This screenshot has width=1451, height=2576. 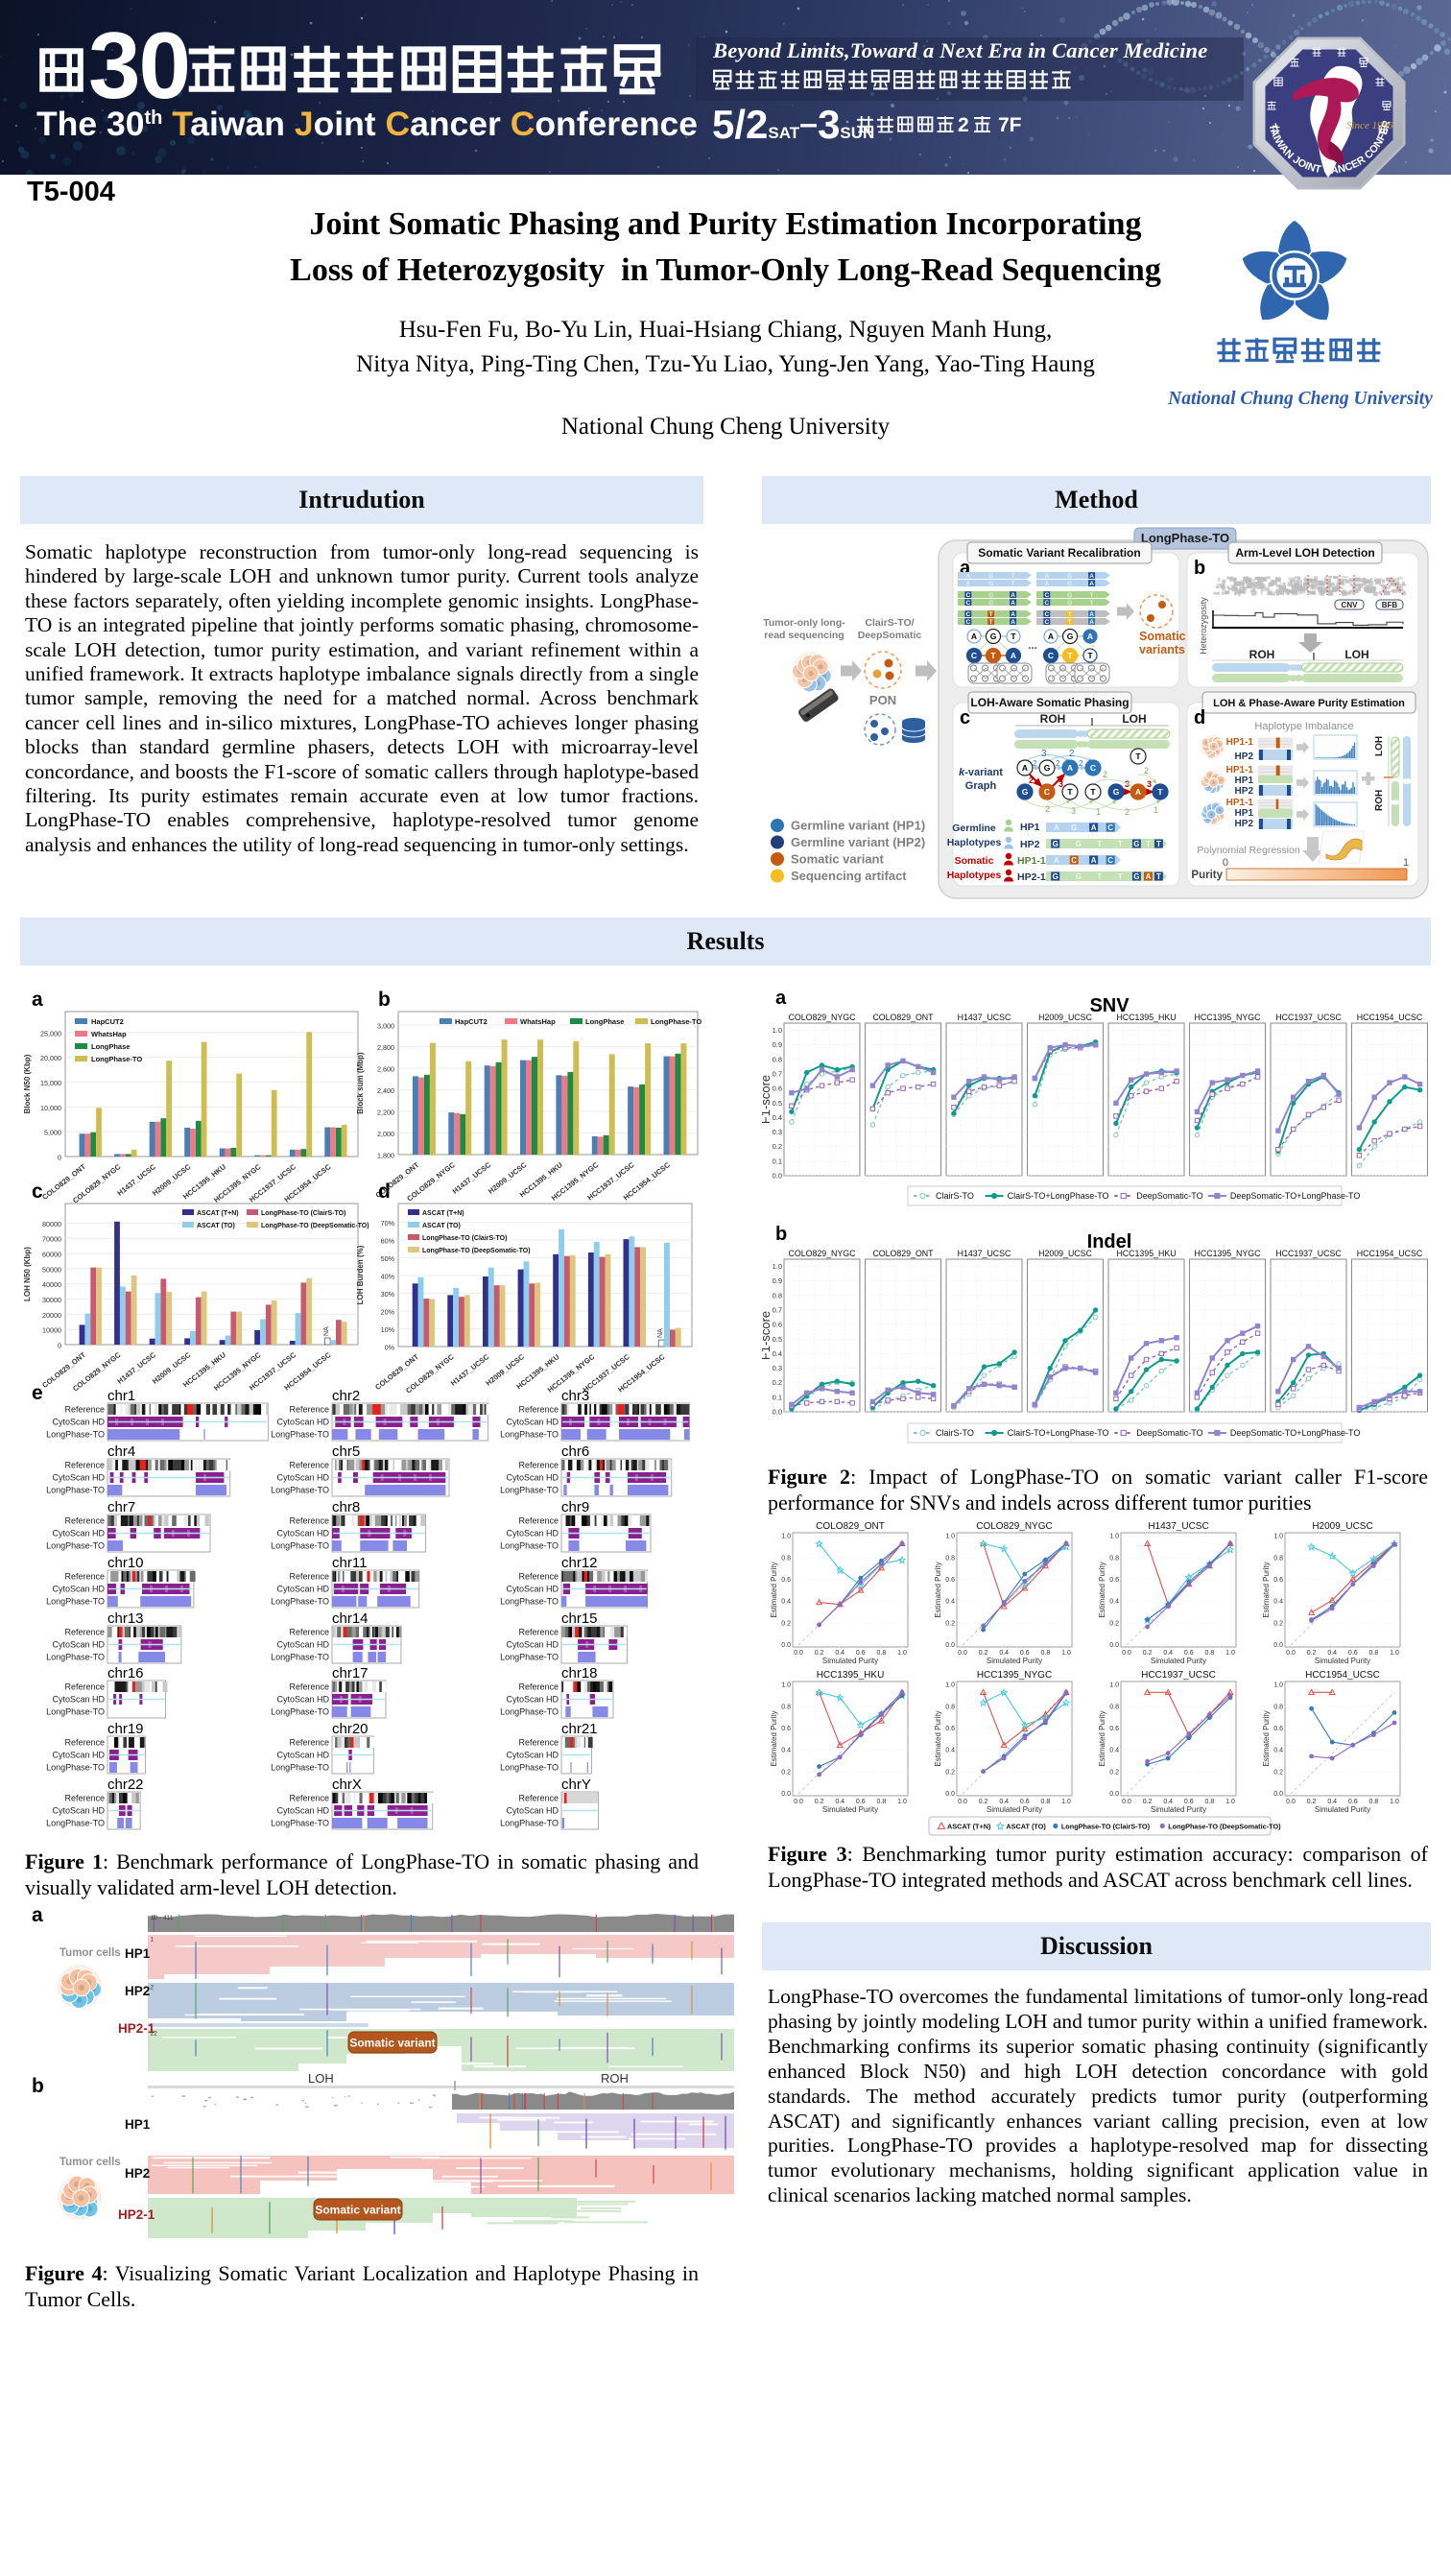 I want to click on svg-text: H2009_UCSC, so click(x=1065, y=1253).